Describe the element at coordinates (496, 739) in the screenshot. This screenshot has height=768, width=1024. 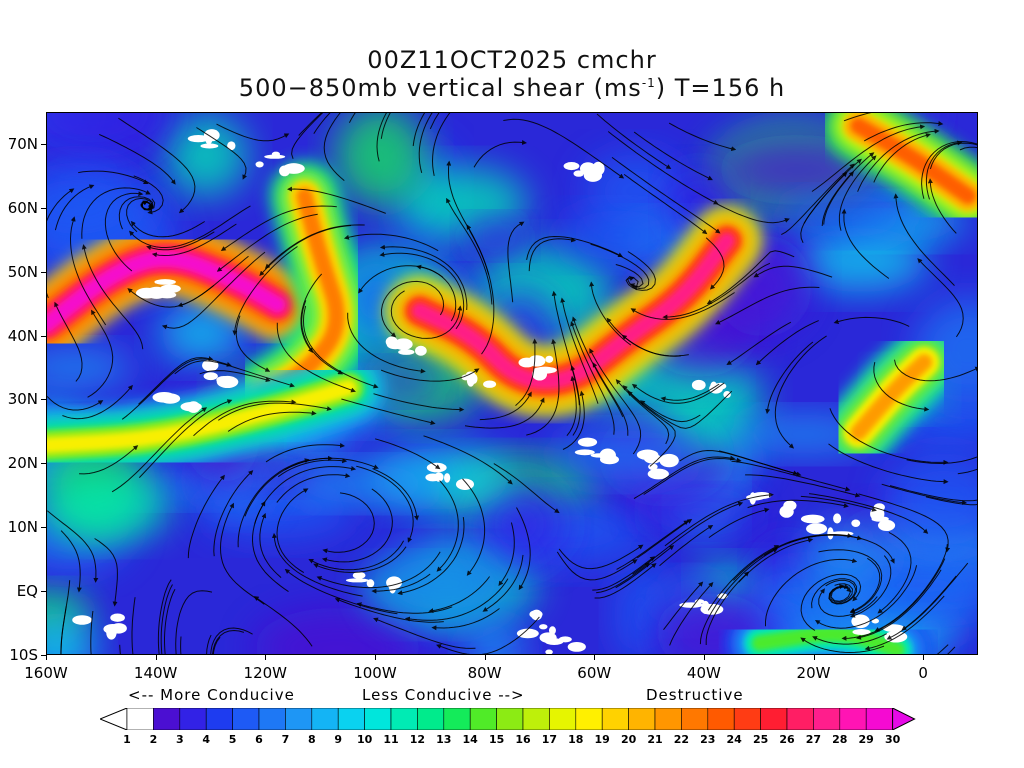
I see `colorbar-label: 15` at that location.